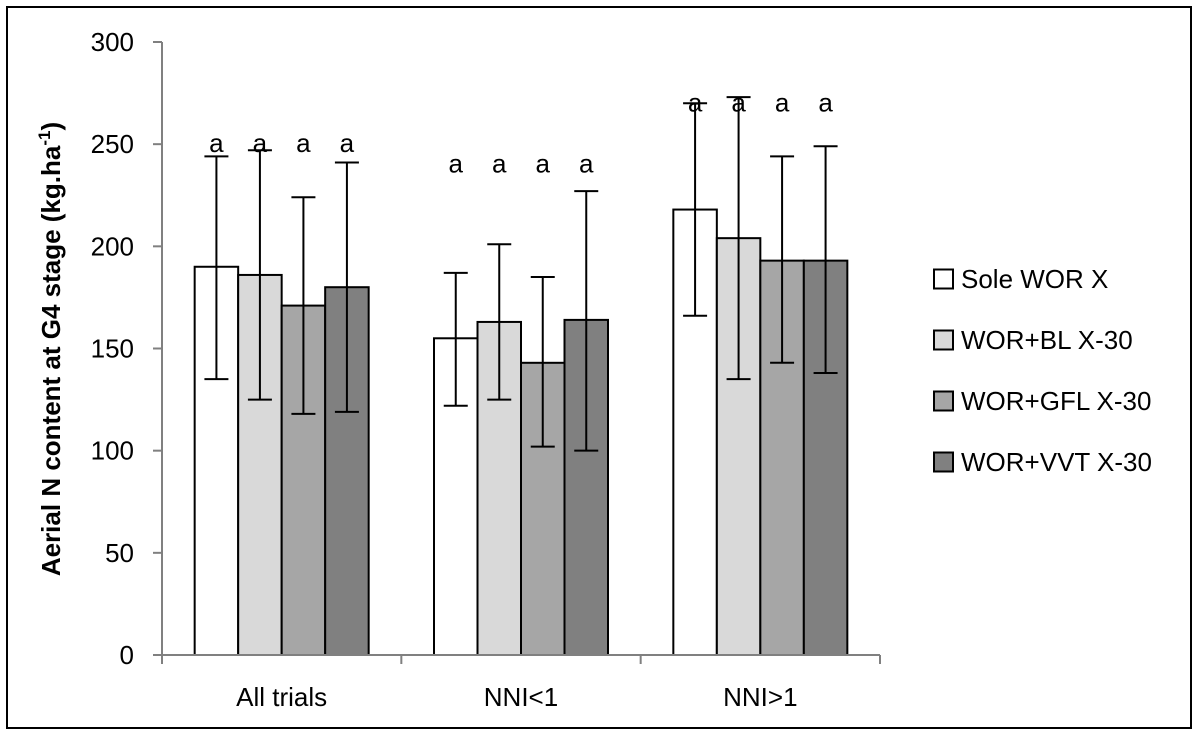 The width and height of the screenshot is (1200, 737). I want to click on x-axis: All trials NNI<1 NNI>1, so click(521, 683).